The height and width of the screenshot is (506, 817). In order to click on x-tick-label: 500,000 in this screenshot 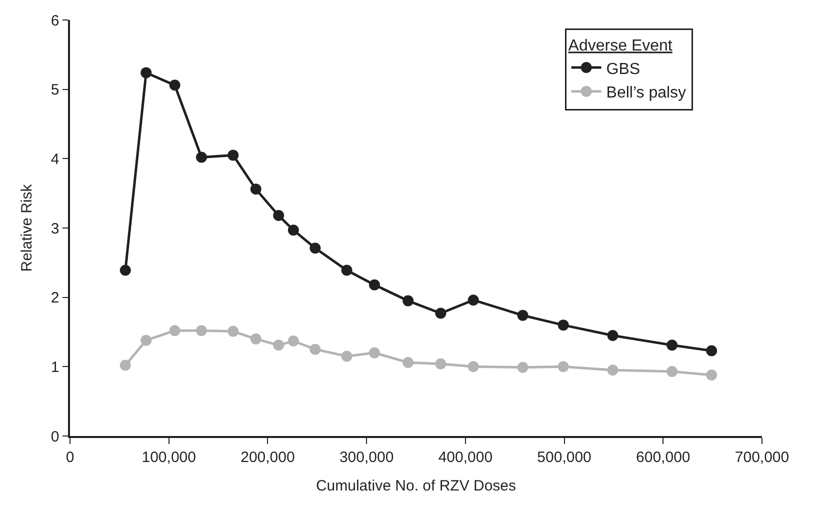, I will do `click(564, 457)`.